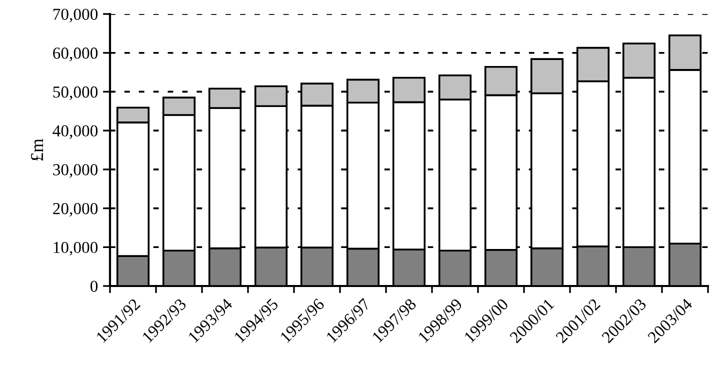 This screenshot has height=372, width=712. What do you see at coordinates (75, 55) in the screenshot?
I see `y-tick-label: 60,000` at bounding box center [75, 55].